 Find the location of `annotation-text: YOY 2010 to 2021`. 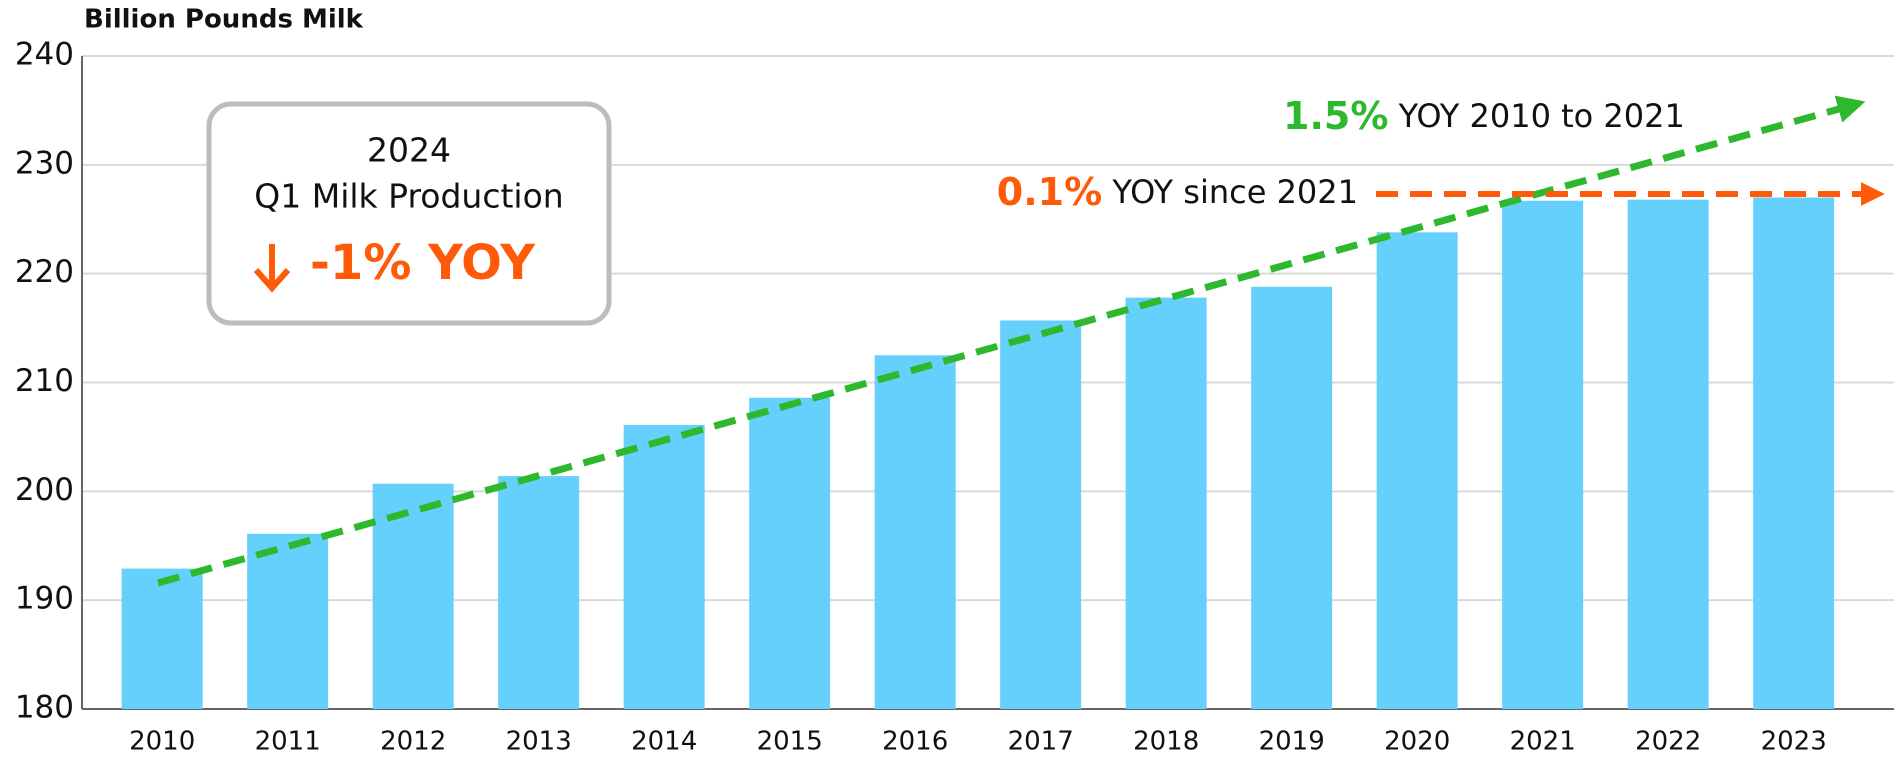

annotation-text: YOY 2010 to 2021 is located at coordinates (1541, 116).